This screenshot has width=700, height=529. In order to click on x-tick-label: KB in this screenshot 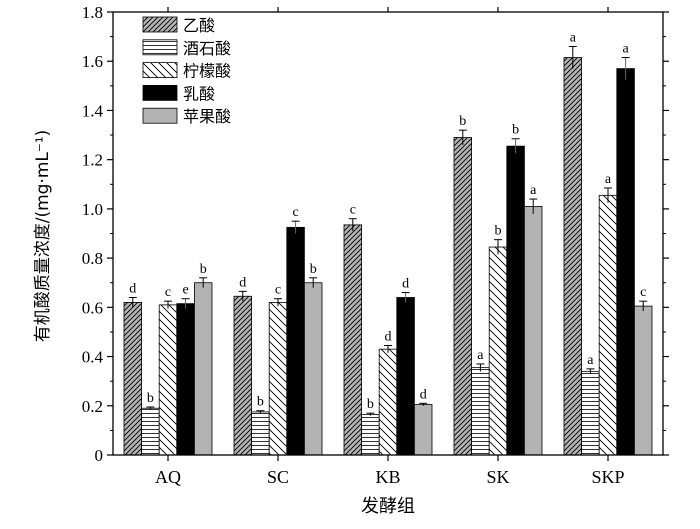, I will do `click(387, 477)`.